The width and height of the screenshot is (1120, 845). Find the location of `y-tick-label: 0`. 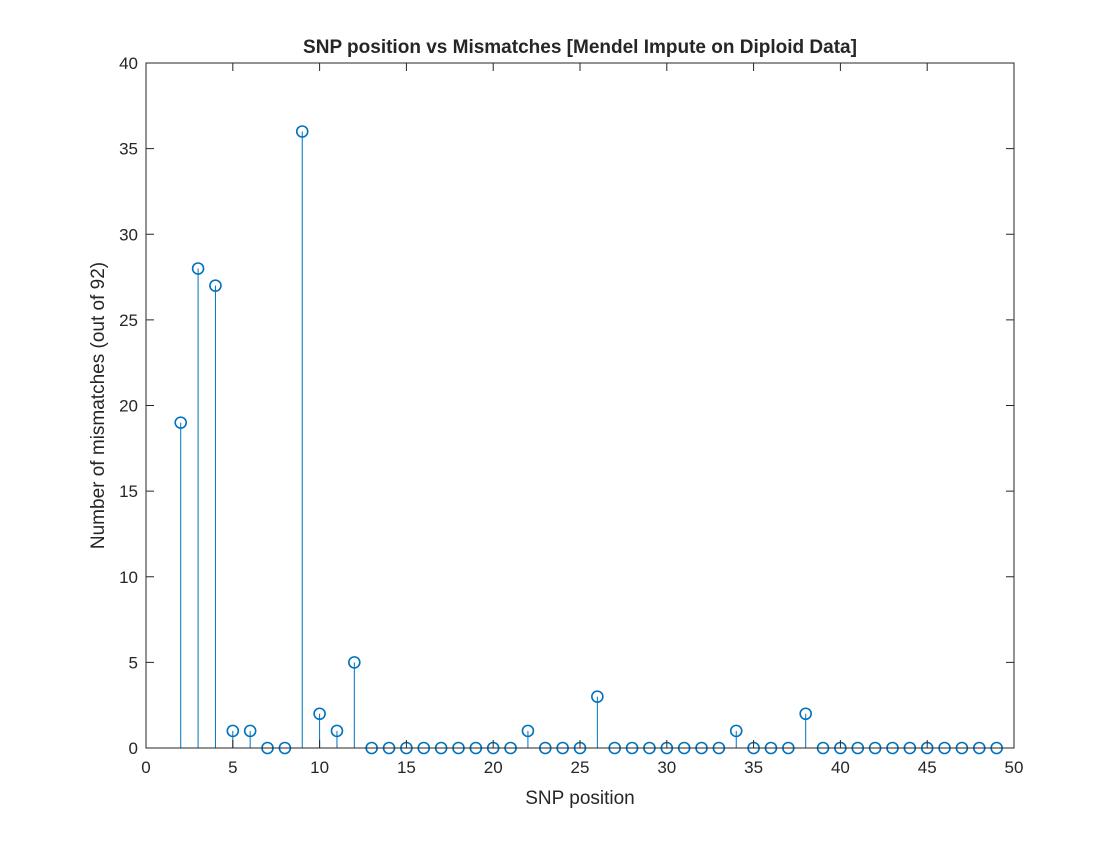

y-tick-label: 0 is located at coordinates (133, 748).